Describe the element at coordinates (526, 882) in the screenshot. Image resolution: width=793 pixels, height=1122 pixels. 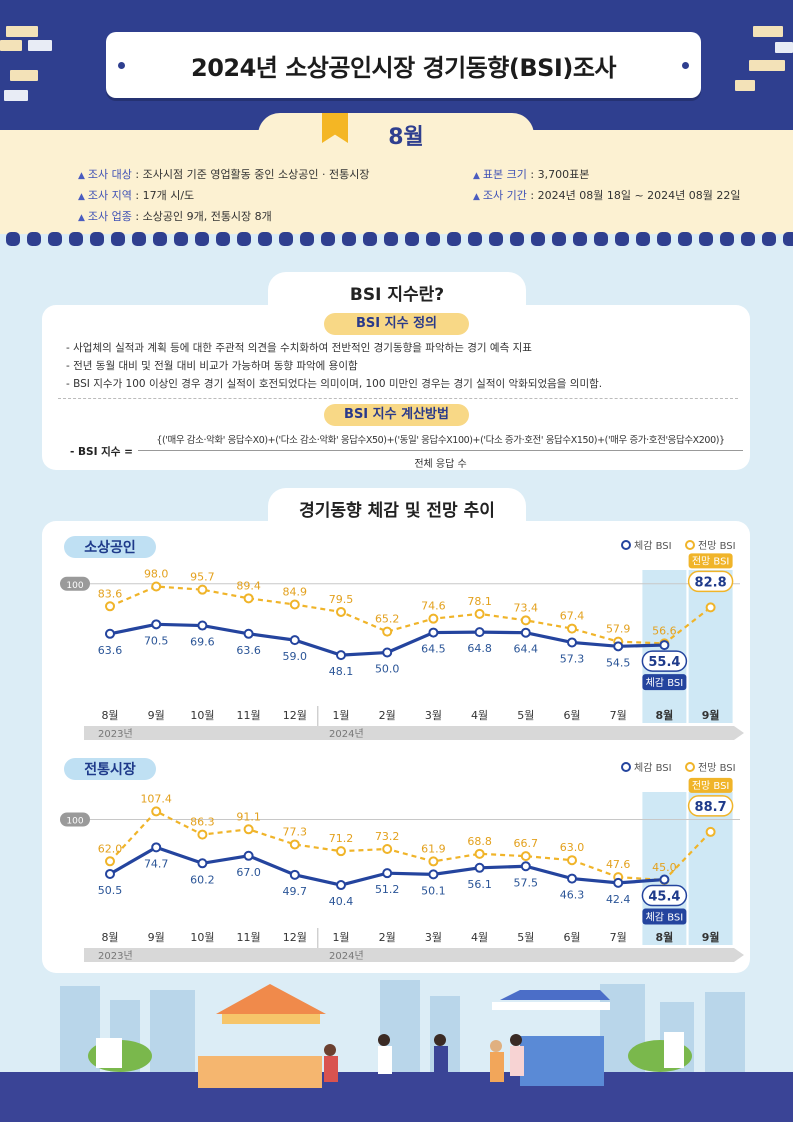
I see `actual-value-label: 57.5` at that location.